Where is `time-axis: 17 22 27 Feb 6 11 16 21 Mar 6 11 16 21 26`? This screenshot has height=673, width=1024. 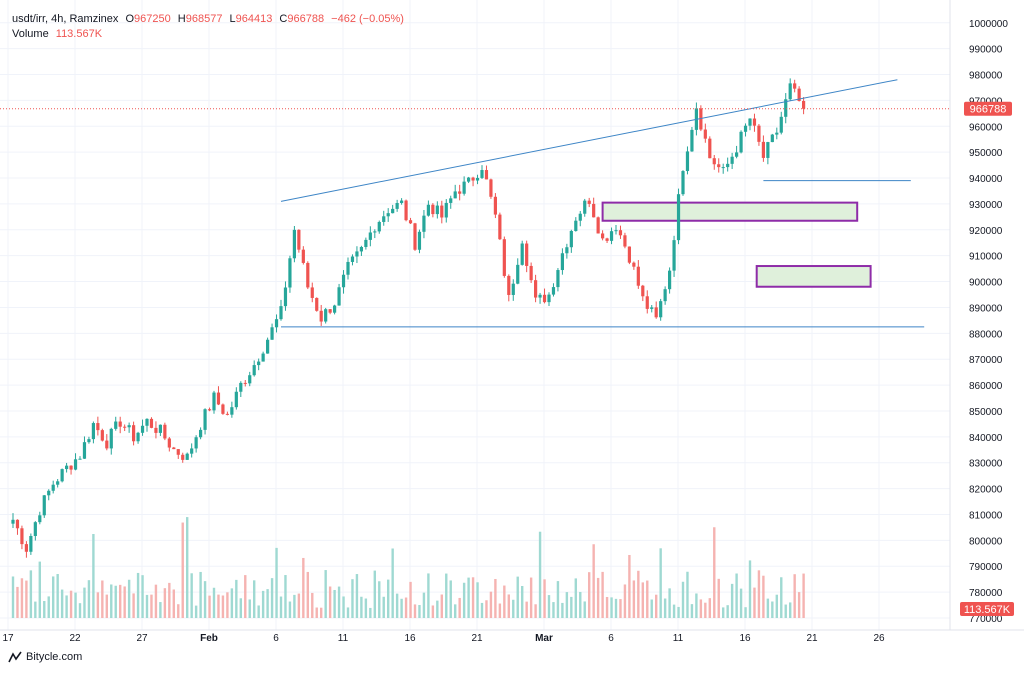
time-axis: 17 22 27 Feb 6 11 16 21 Mar 6 11 16 21 26 is located at coordinates (443, 638).